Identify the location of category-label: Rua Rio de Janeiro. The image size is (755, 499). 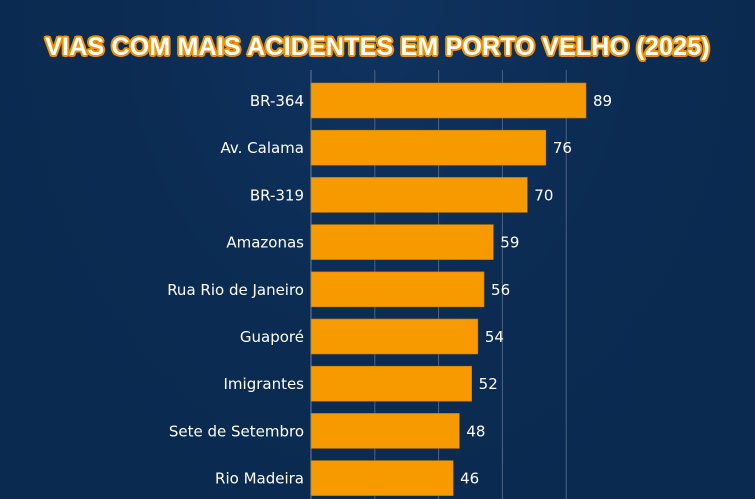
(235, 290).